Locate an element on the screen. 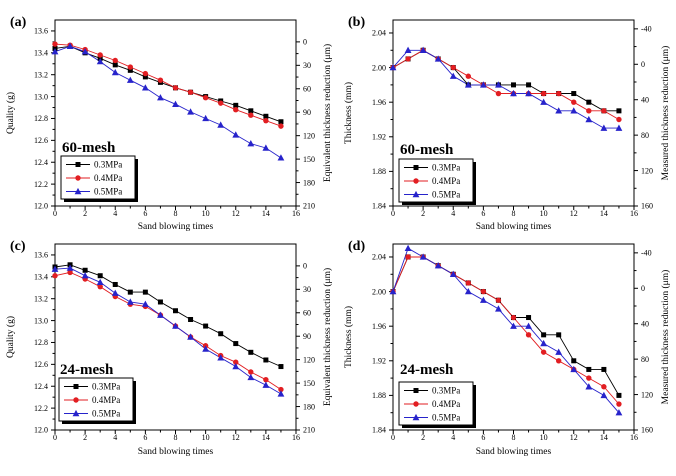 The image size is (676, 476). svg-text: 30 is located at coordinates (307, 65).